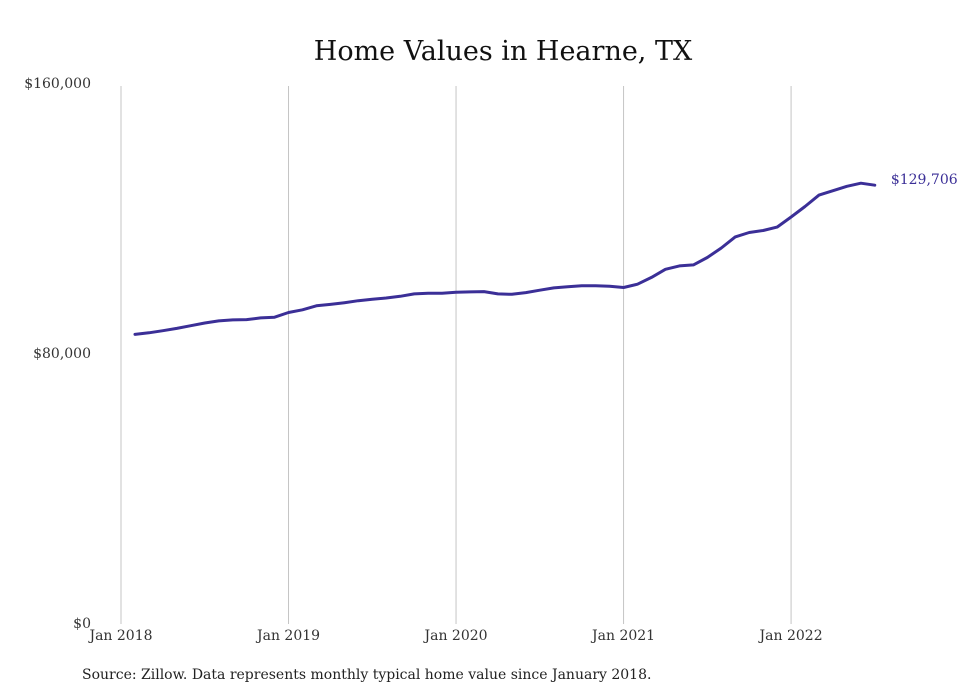 Image resolution: width=980 pixels, height=699 pixels. I want to click on y-tick-label: $0, so click(82, 624).